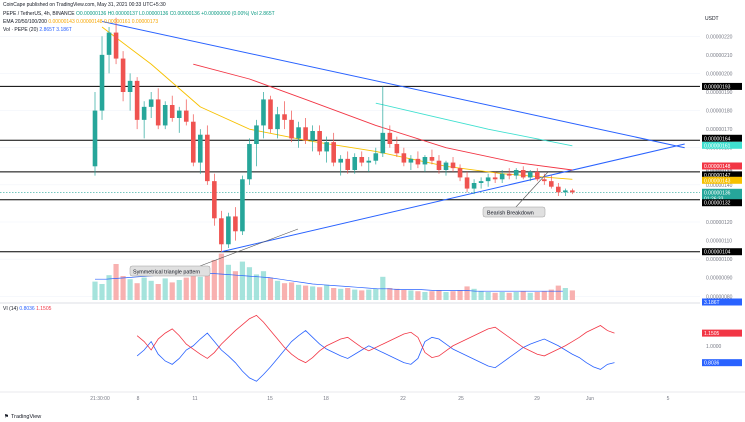 The image size is (745, 422). What do you see at coordinates (719, 297) in the screenshot?
I see `price-tick-label: 0.00000080` at bounding box center [719, 297].